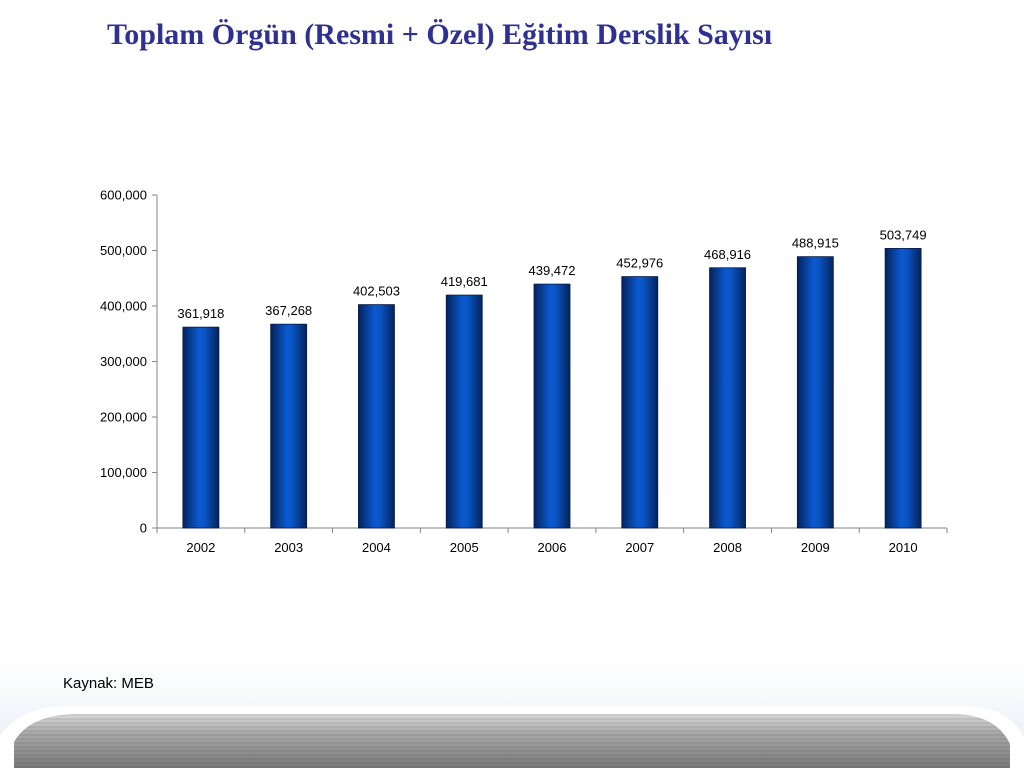 This screenshot has width=1024, height=768. Describe the element at coordinates (727, 254) in the screenshot. I see `data-label: 468,916` at that location.